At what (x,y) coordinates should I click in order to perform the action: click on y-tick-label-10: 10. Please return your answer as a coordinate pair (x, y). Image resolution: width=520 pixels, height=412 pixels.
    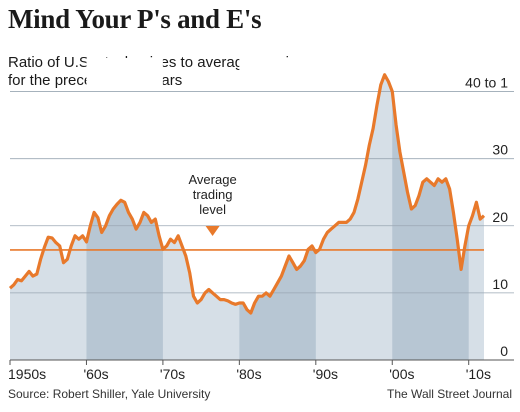
    Looking at the image, I should click on (500, 284).